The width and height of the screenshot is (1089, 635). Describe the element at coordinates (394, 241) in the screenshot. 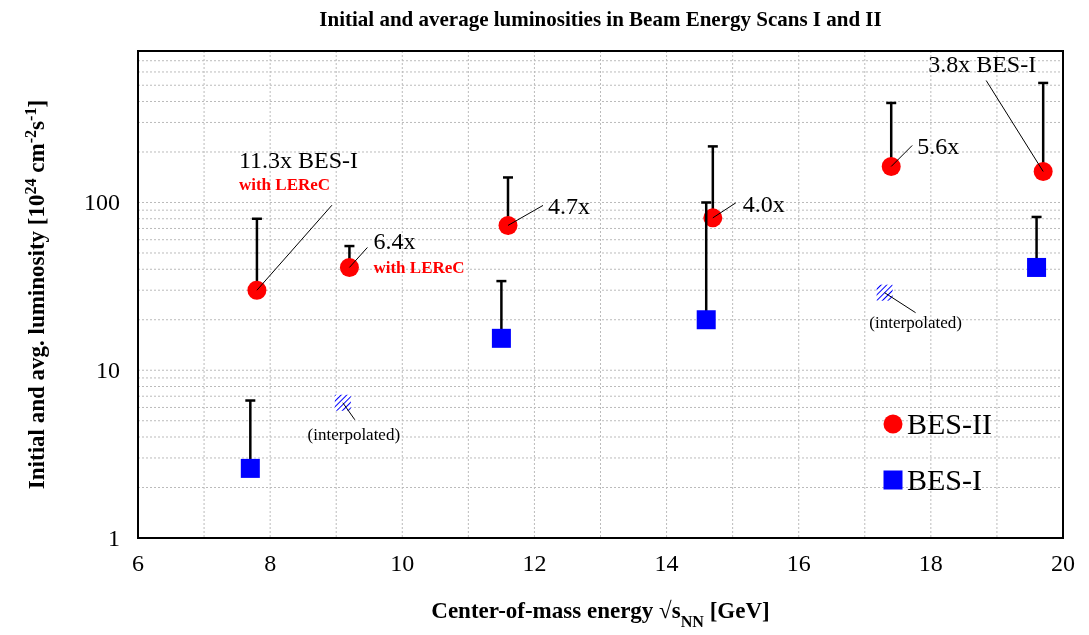

I see `annotation: 6.4x` at that location.